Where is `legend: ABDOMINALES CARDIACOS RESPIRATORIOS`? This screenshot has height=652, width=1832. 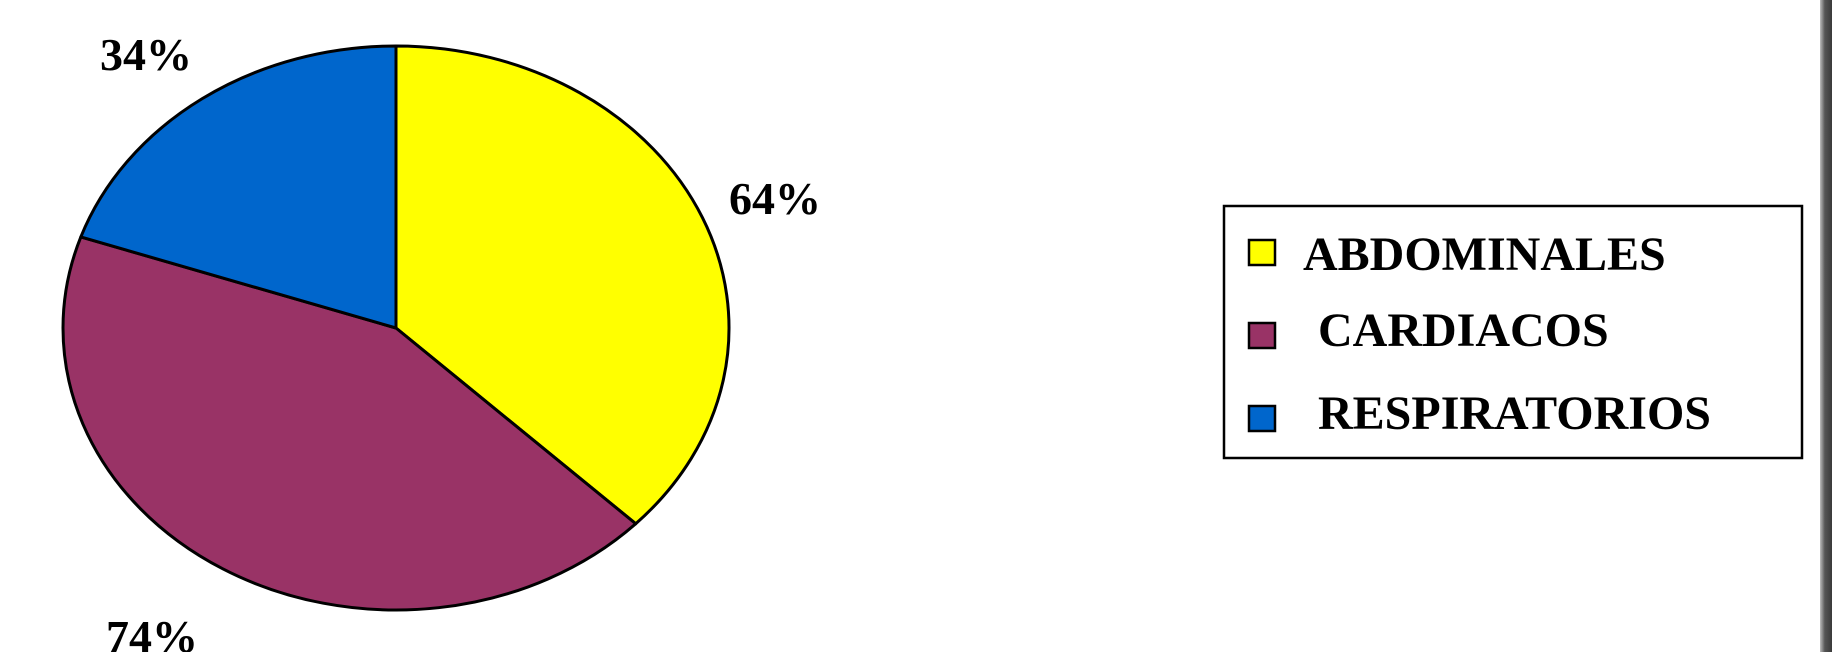 legend: ABDOMINALES CARDIACOS RESPIRATORIOS is located at coordinates (1513, 332).